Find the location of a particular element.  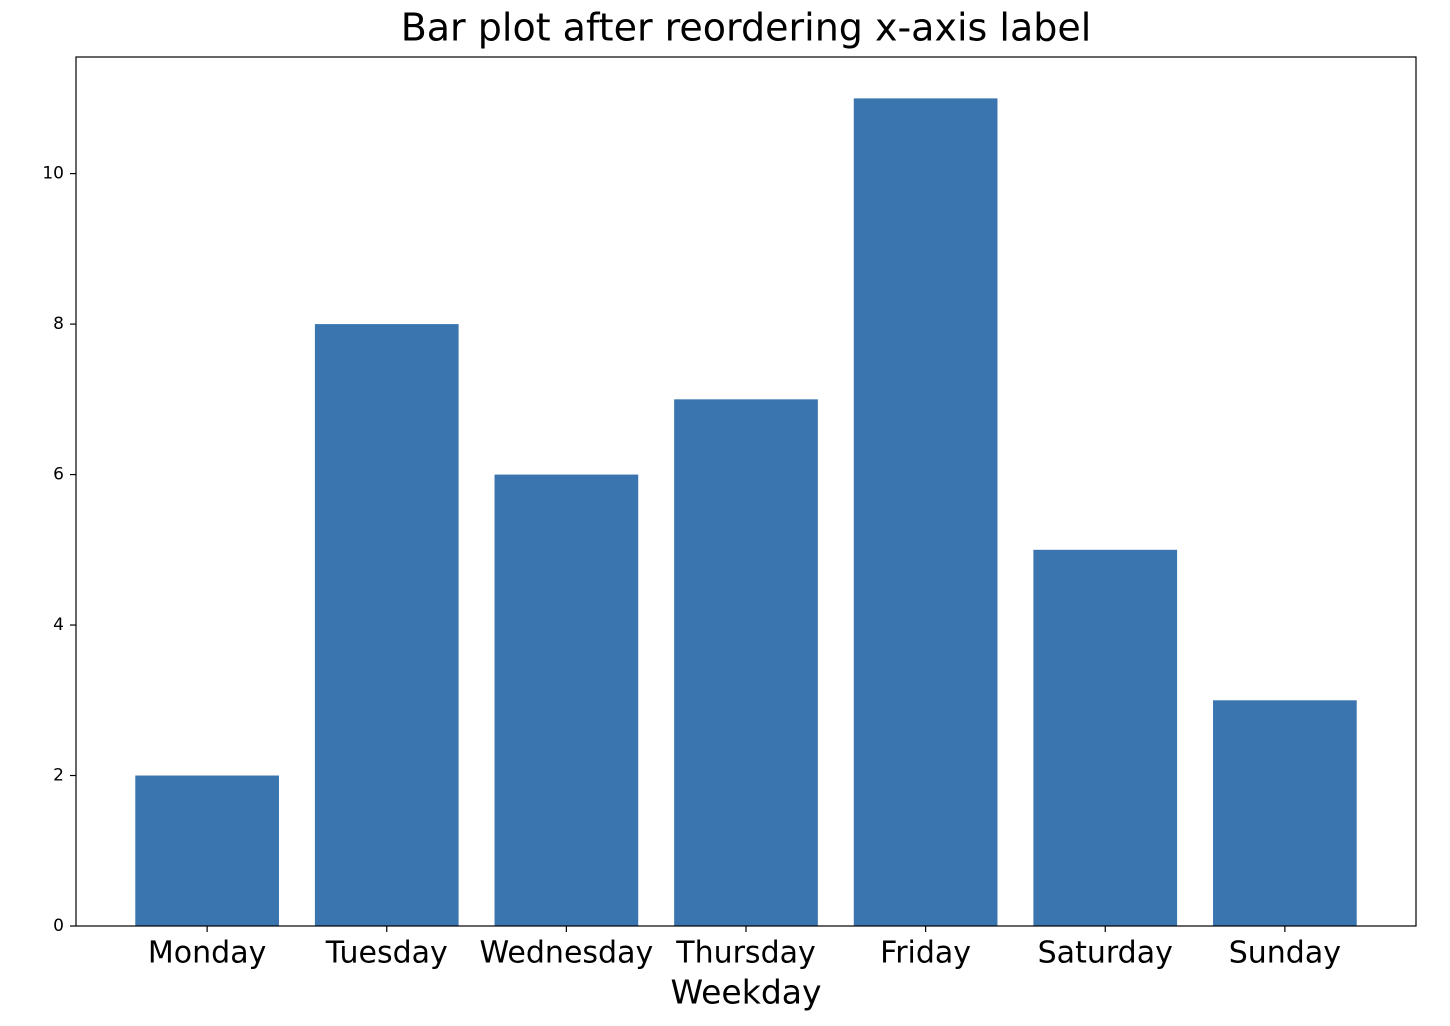

y-tick-label: 4 is located at coordinates (58, 625).